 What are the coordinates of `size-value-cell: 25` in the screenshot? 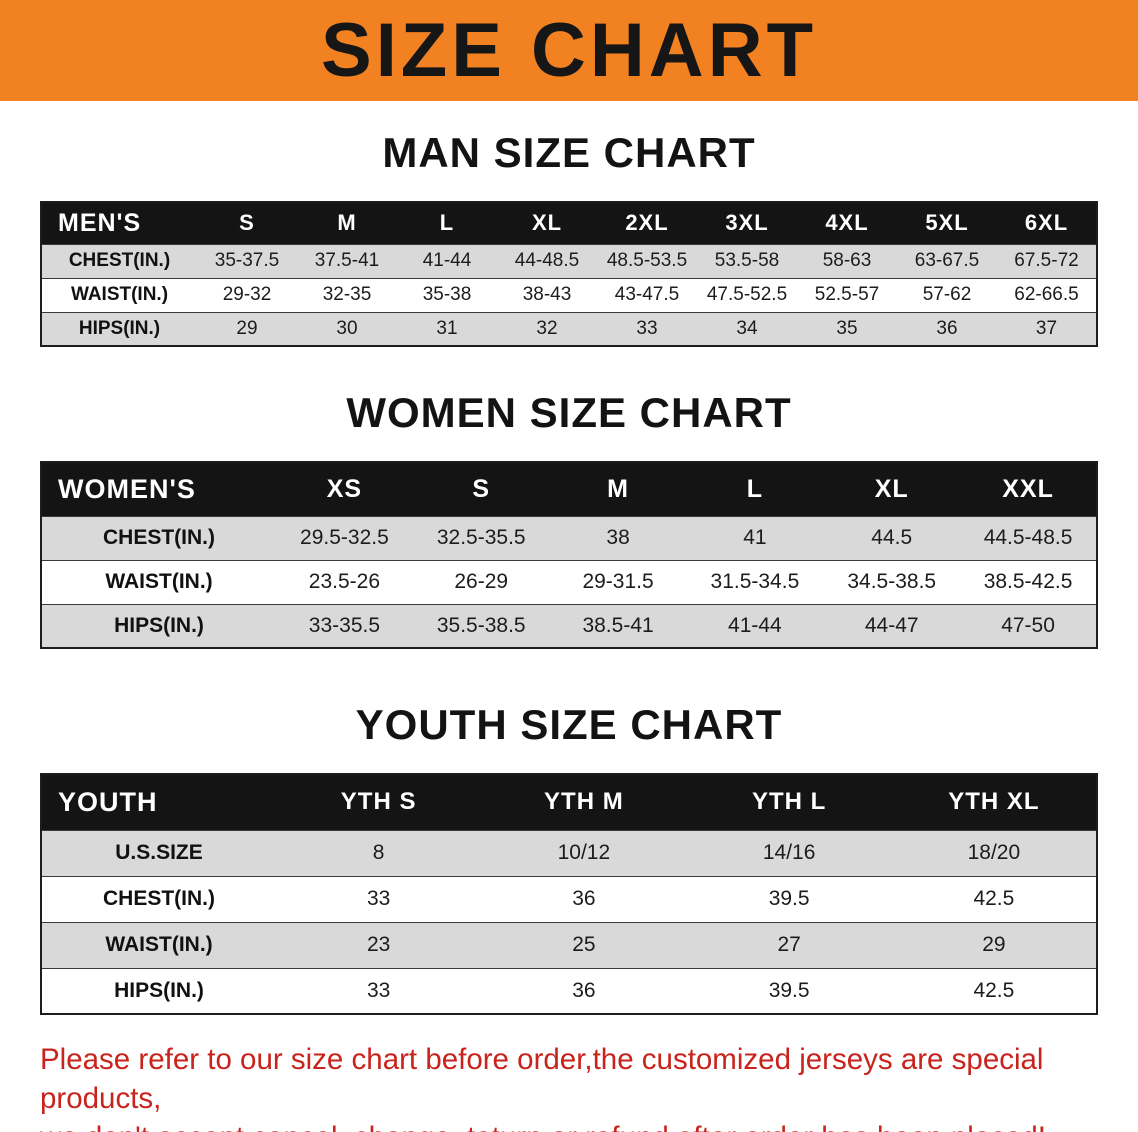 It's located at (584, 944).